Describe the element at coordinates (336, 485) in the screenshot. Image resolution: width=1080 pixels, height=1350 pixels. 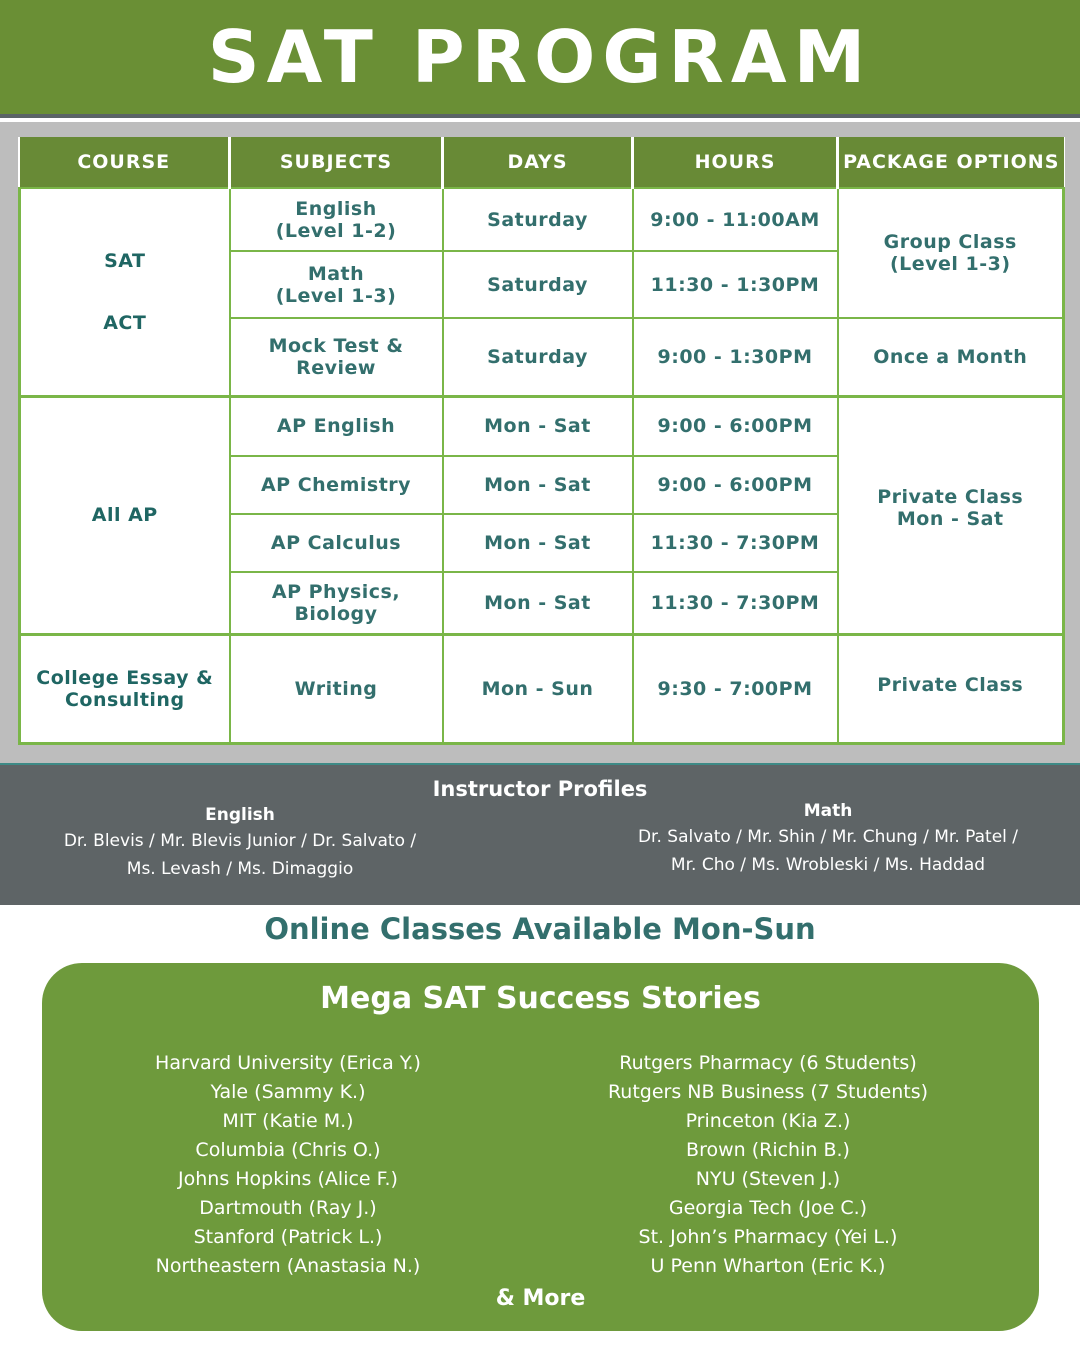
I see `subject: AP Chemistry` at that location.